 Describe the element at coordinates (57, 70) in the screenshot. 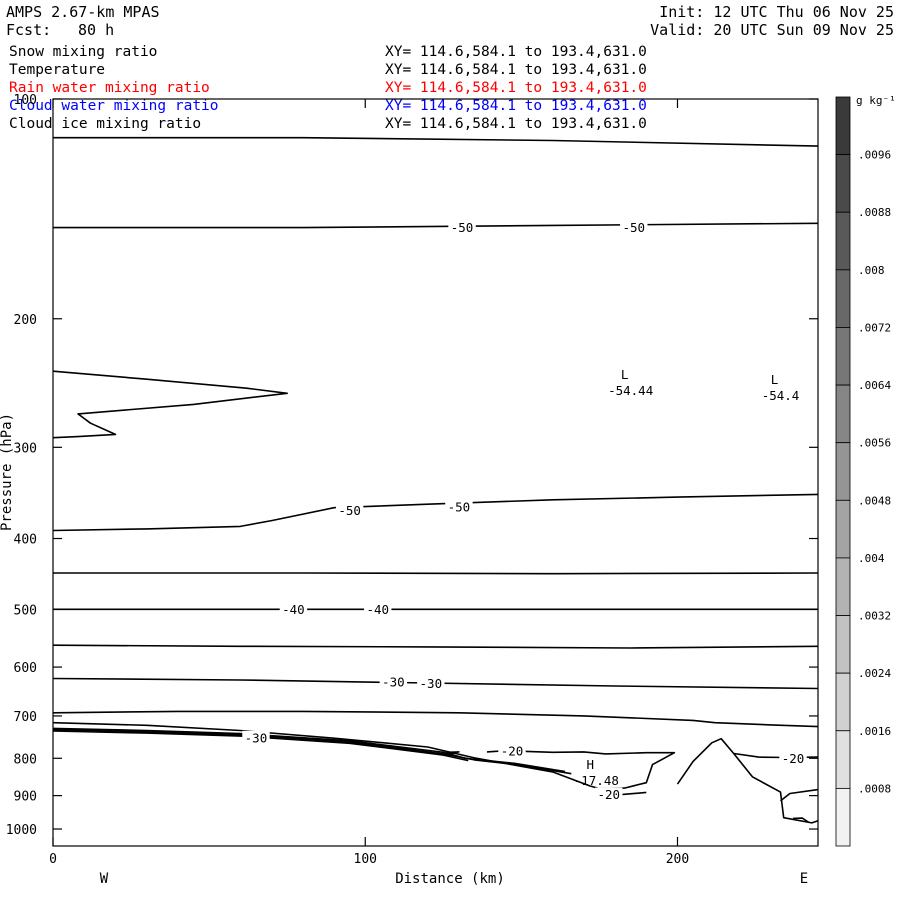

I see `field-name: Temperature` at that location.